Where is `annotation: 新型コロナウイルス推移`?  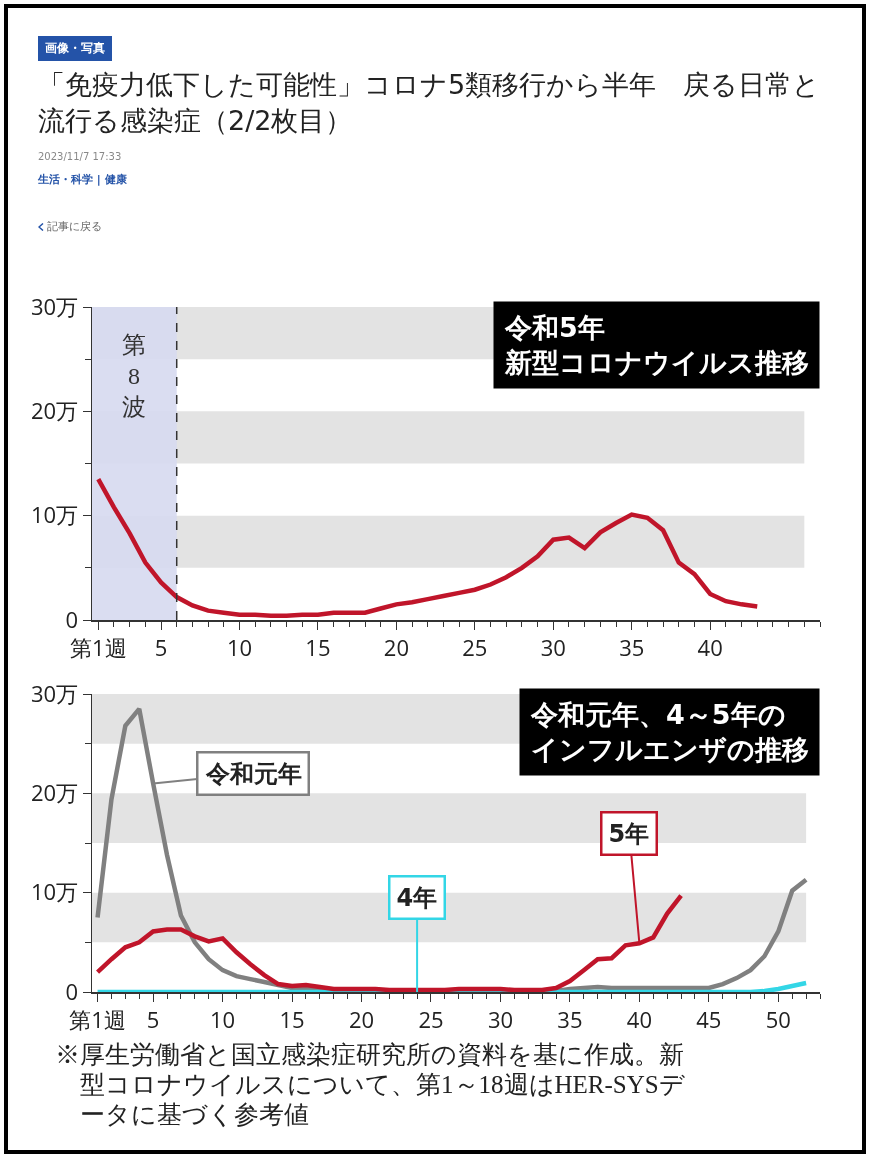 annotation: 新型コロナウイルス推移 is located at coordinates (656, 363).